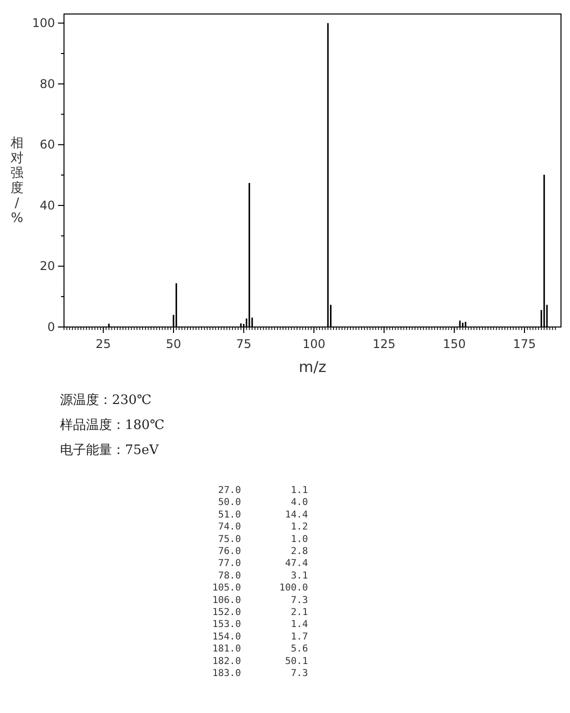  What do you see at coordinates (299, 527) in the screenshot?
I see `text: 1.2` at bounding box center [299, 527].